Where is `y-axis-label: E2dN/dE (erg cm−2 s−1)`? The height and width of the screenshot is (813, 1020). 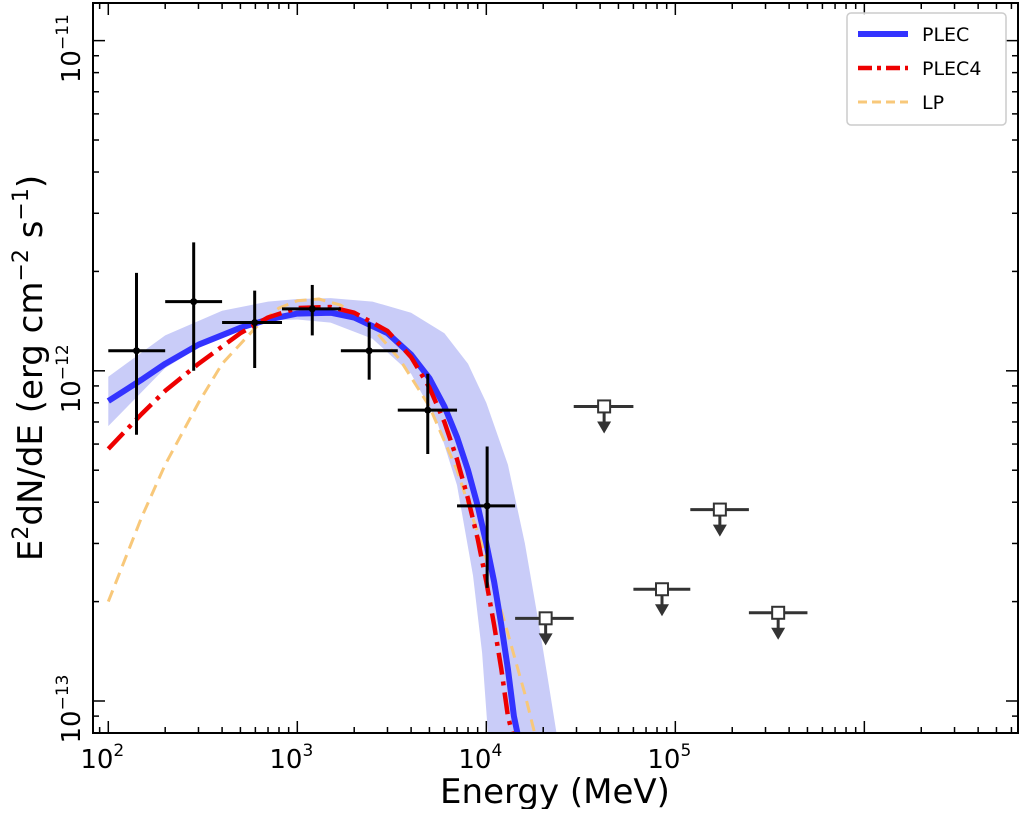 y-axis-label: E2dN/dE (erg cm−2 s−1) is located at coordinates (30, 368).